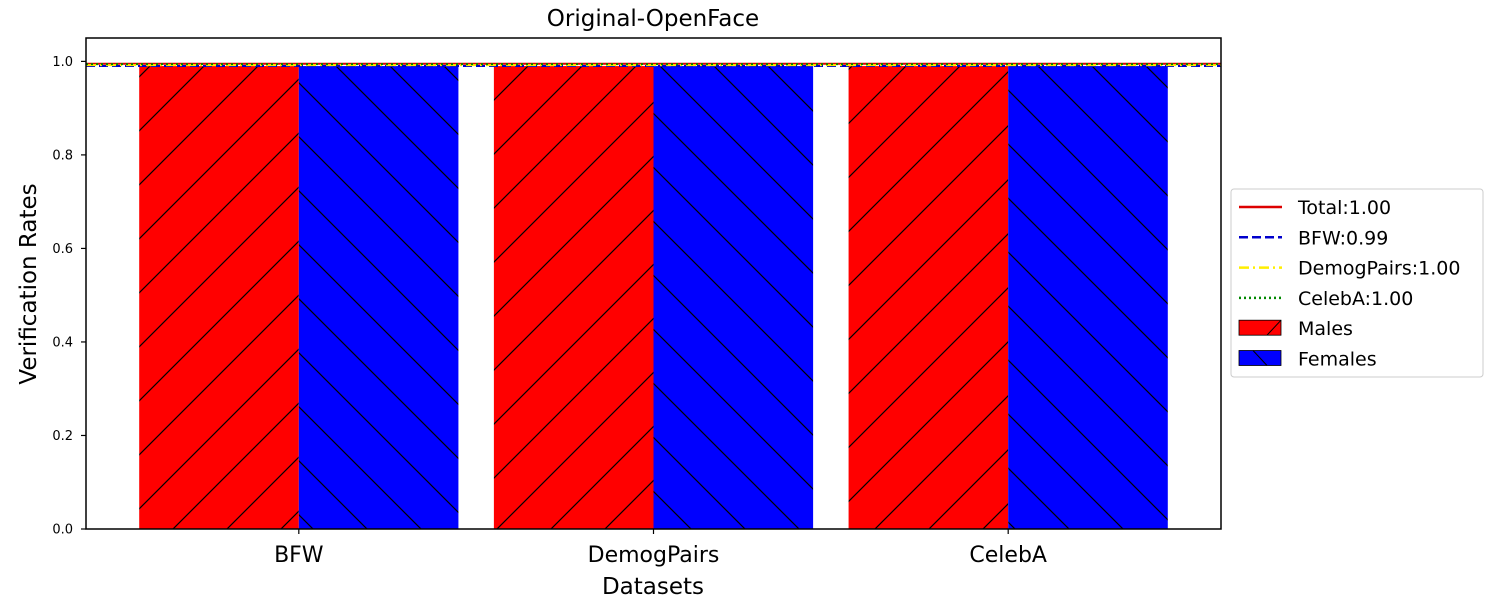 This screenshot has width=1500, height=600. Describe the element at coordinates (1088, 298) in the screenshot. I see `bar-females-celeba` at that location.